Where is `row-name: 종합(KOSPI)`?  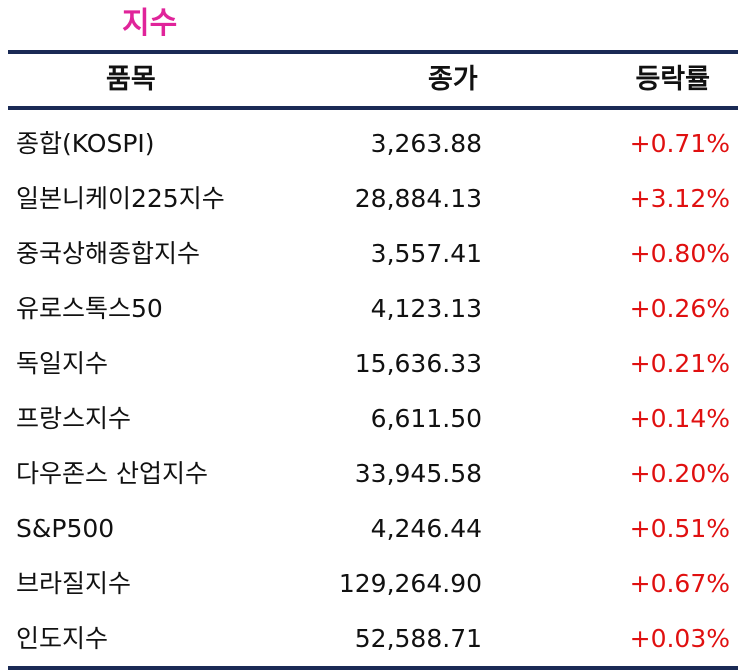 row-name: 종합(KOSPI) is located at coordinates (85, 143).